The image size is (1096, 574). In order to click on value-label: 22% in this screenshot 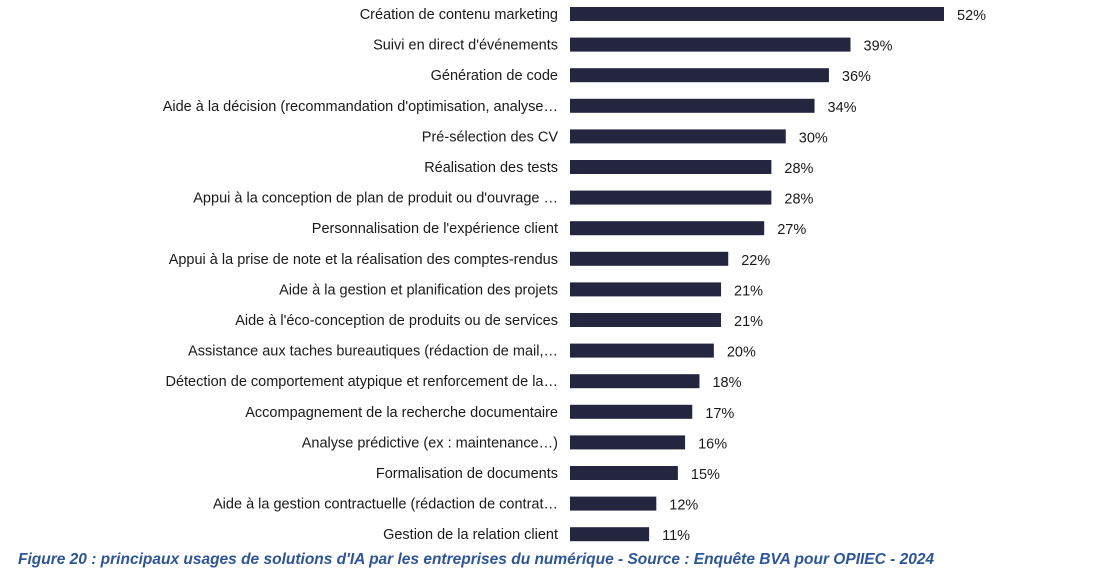, I will do `click(755, 261)`.